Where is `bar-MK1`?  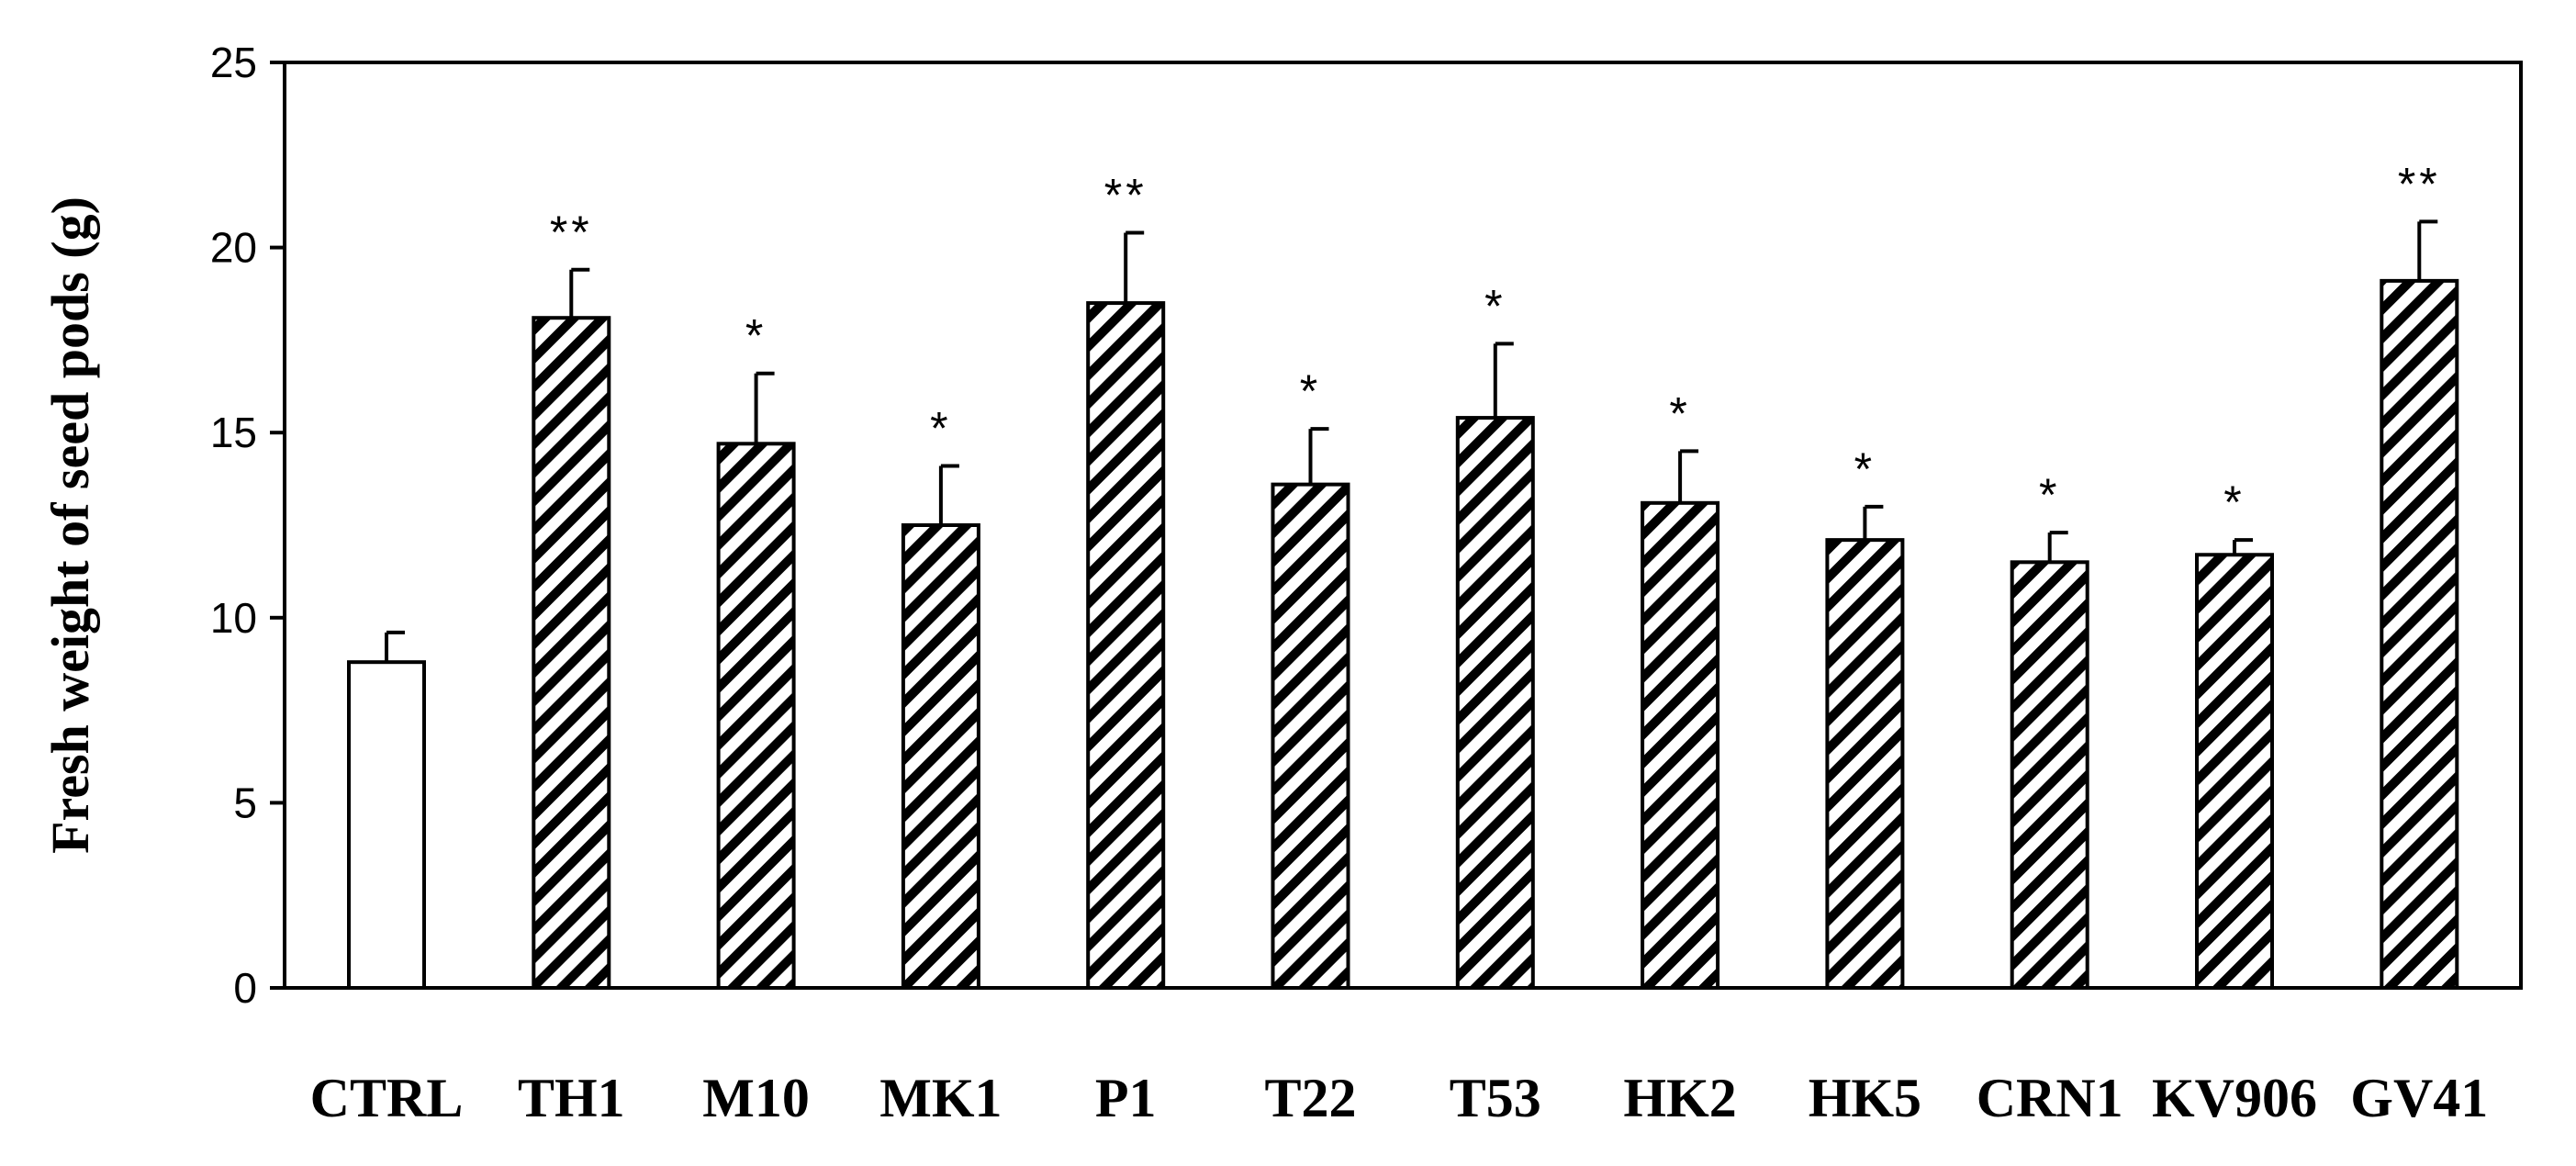 bar-MK1 is located at coordinates (940, 756).